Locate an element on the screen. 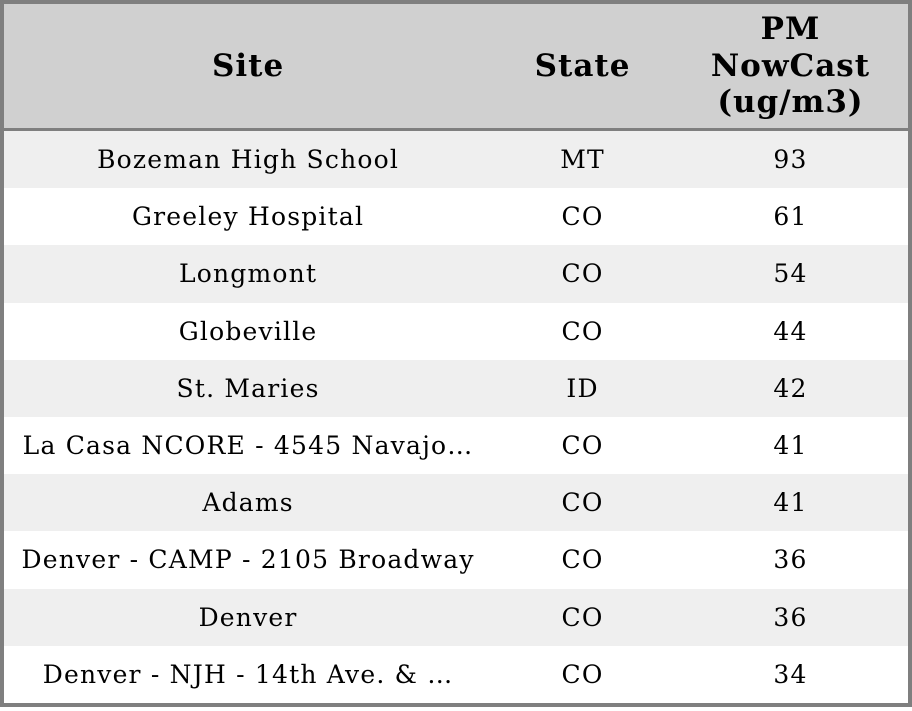 This screenshot has width=912, height=711. table-row: Denver - NJH - 14th Ave. & … CO 34 is located at coordinates (456, 674).